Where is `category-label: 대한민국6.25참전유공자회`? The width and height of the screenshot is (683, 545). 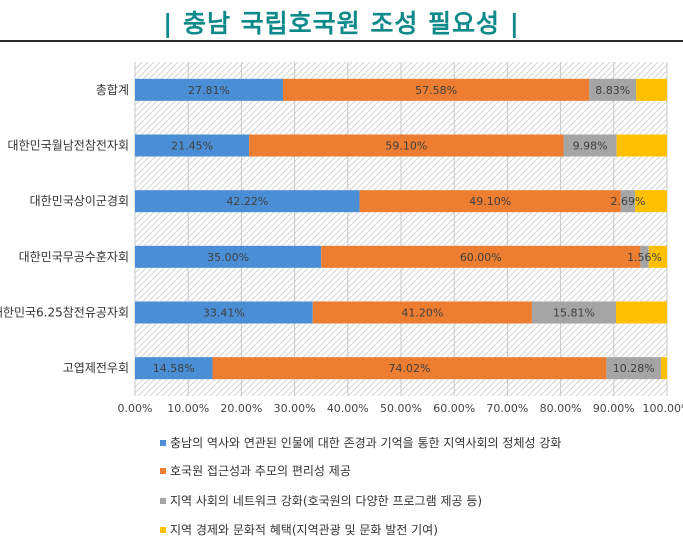 category-label: 대한민국6.25참전유공자회 is located at coordinates (64, 313).